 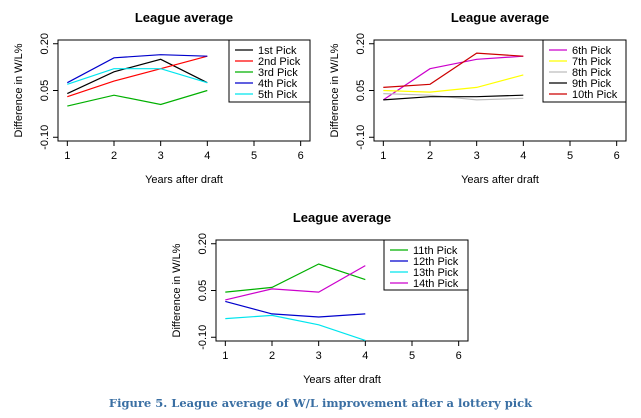 I want to click on legend-entry: 2nd Pick, so click(x=279, y=62).